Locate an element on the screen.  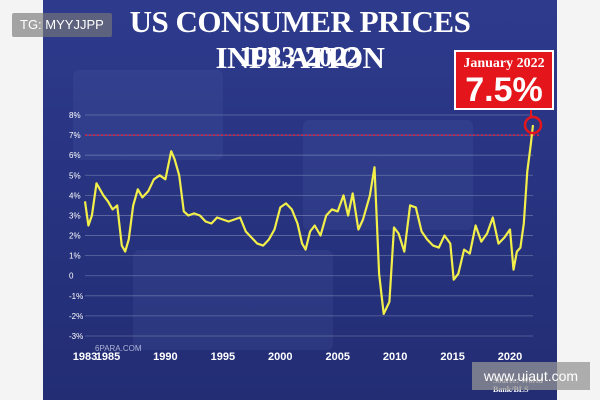
y-tick-label: -3% is located at coordinates (76, 336).